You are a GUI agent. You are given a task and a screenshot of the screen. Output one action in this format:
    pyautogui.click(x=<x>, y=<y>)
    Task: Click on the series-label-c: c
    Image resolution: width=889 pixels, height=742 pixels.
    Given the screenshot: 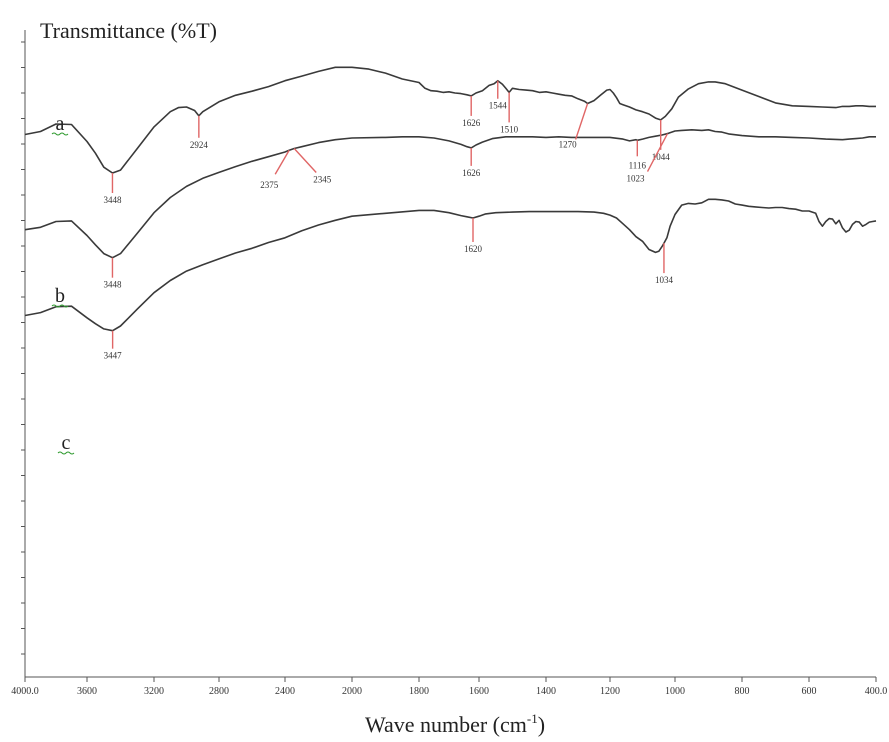 What is the action you would take?
    pyautogui.click(x=66, y=443)
    